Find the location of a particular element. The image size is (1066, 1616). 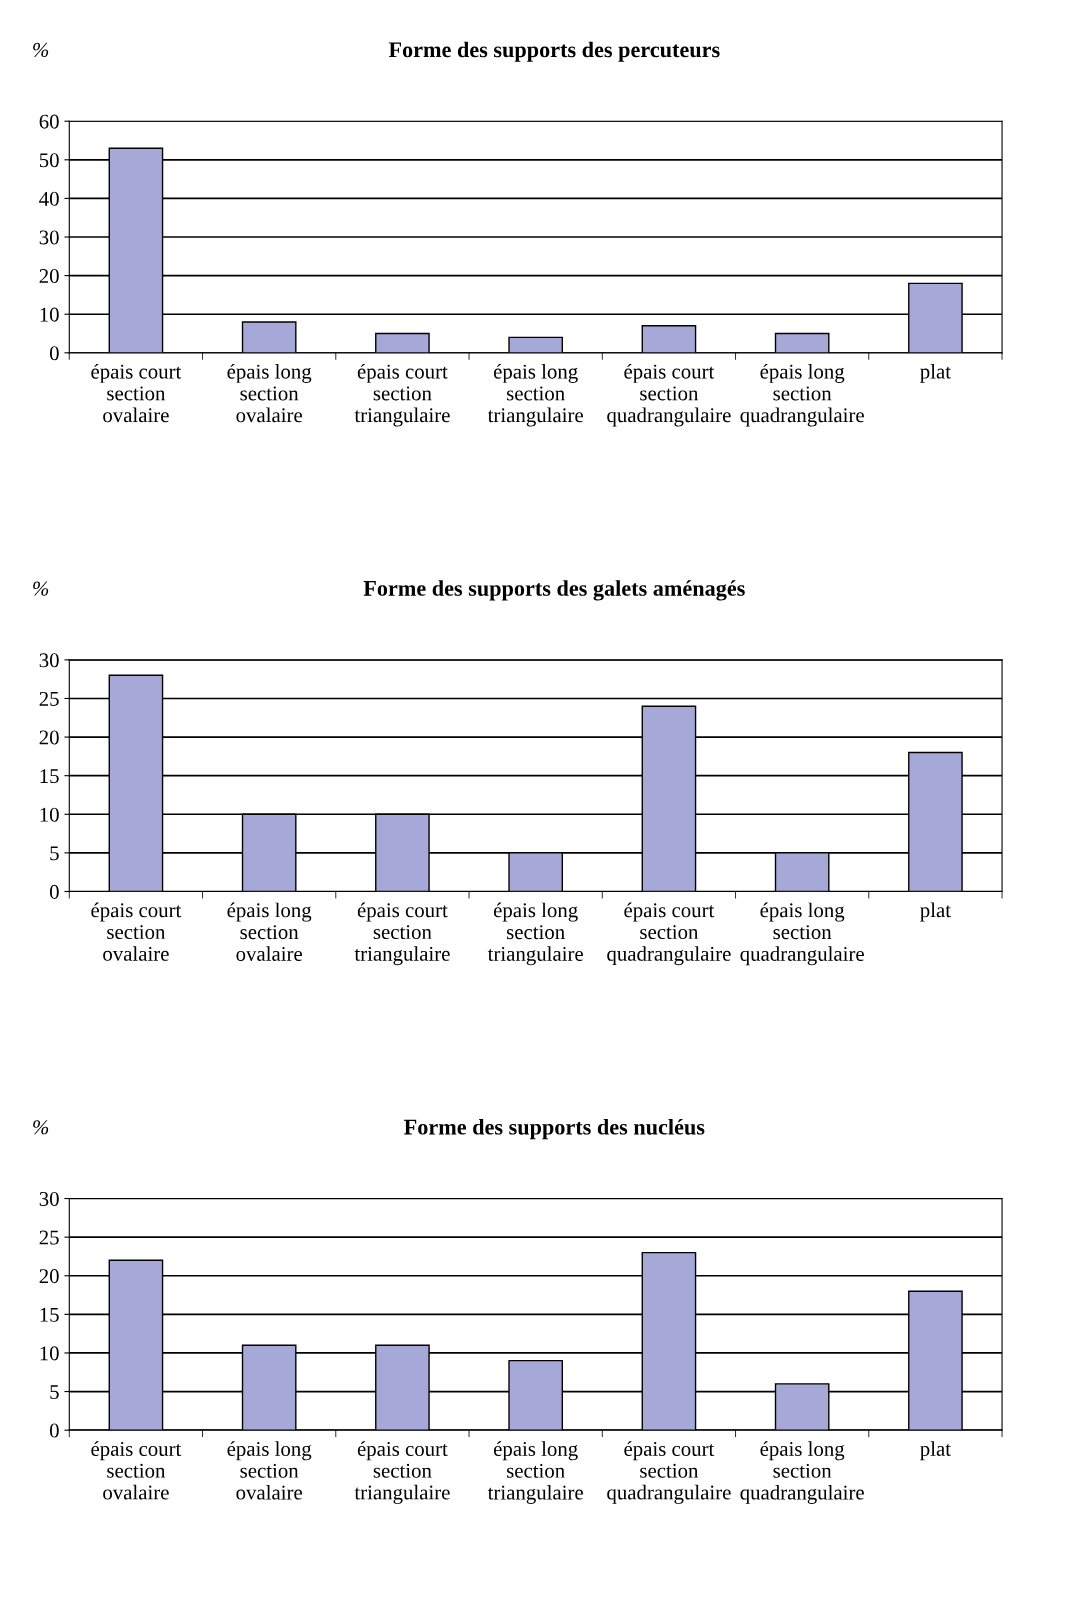

y-tick-label: 50 is located at coordinates (49, 160).